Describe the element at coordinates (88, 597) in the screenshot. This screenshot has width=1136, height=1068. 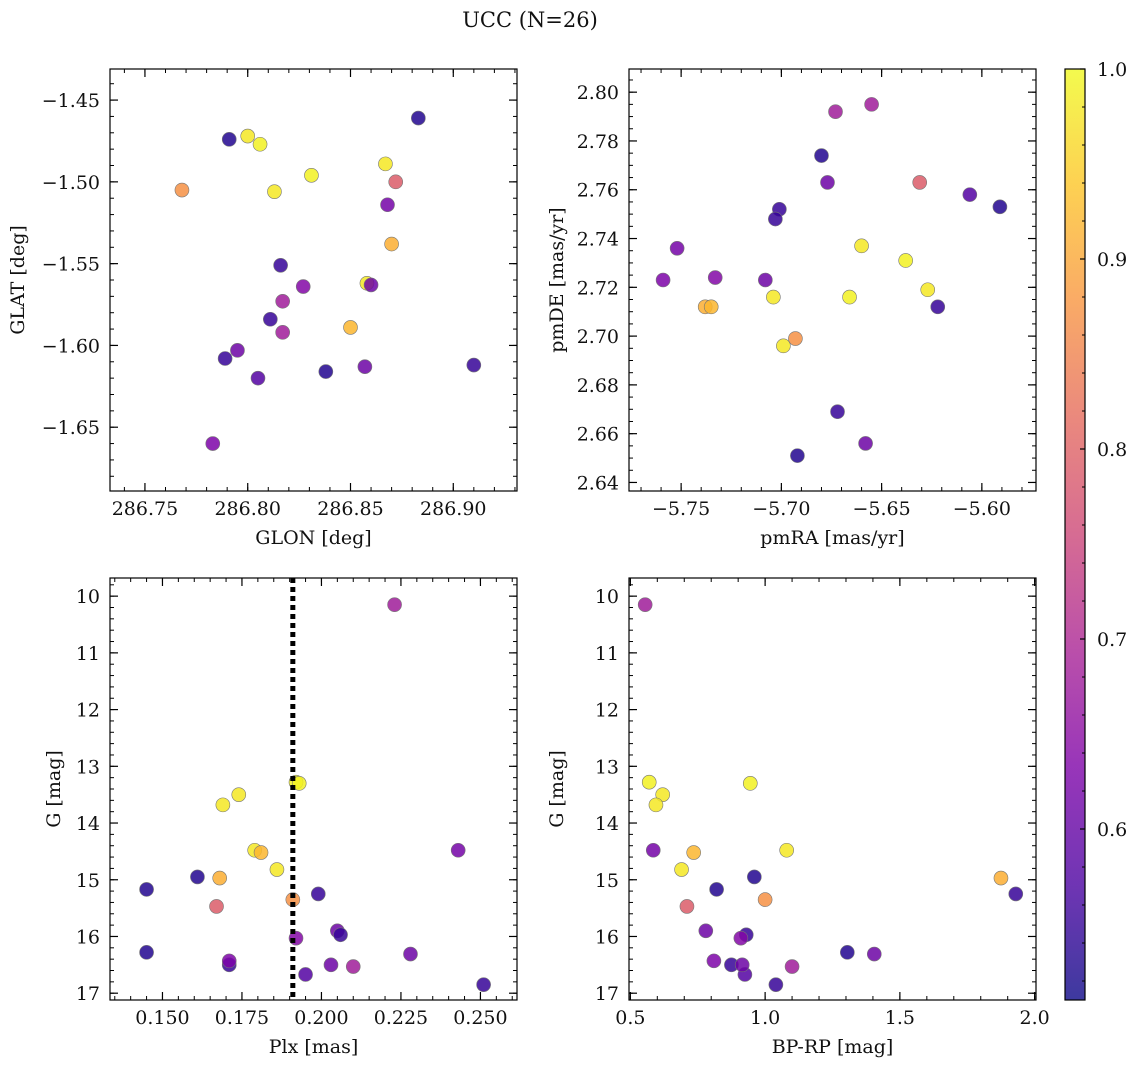
I see `y-tick-label: 10` at that location.